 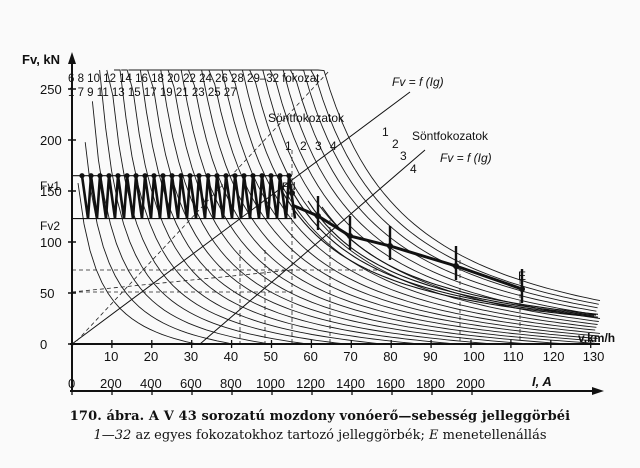 I want to click on shunt-number-right: 2, so click(x=395, y=144).